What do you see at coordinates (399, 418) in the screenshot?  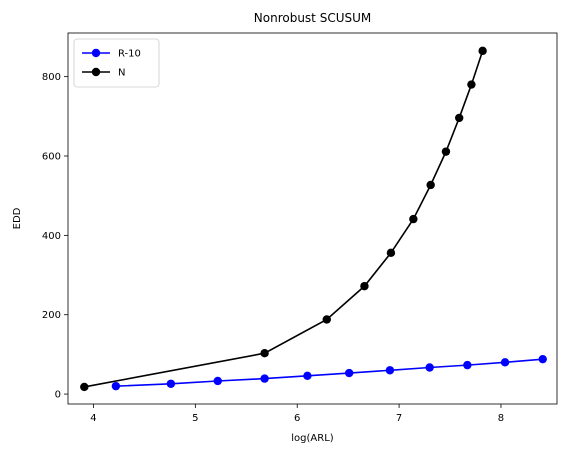 I see `x-tick-label: 7` at bounding box center [399, 418].